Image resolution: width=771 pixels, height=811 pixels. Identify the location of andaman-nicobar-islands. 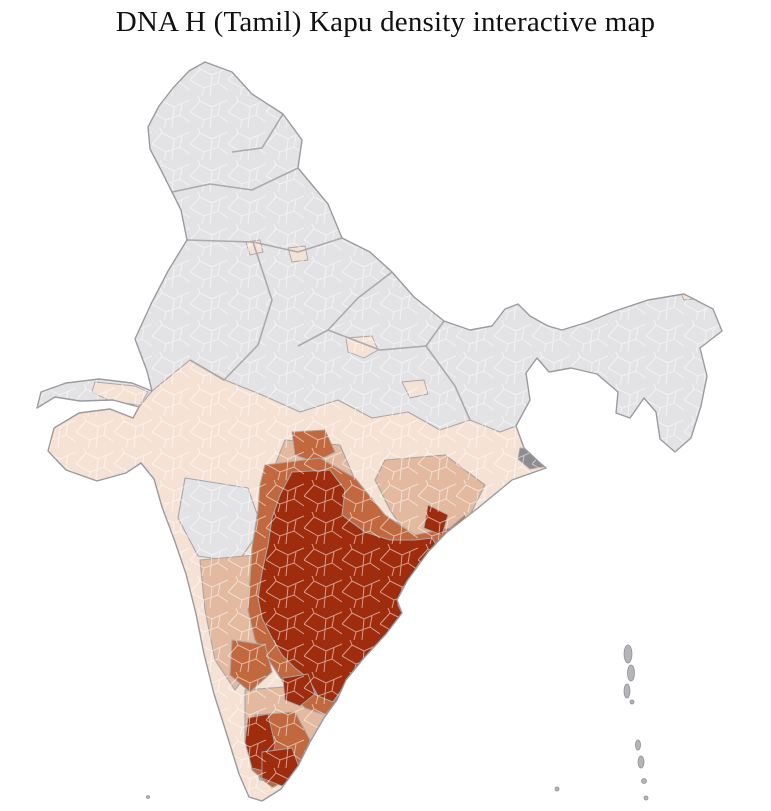
(636, 722).